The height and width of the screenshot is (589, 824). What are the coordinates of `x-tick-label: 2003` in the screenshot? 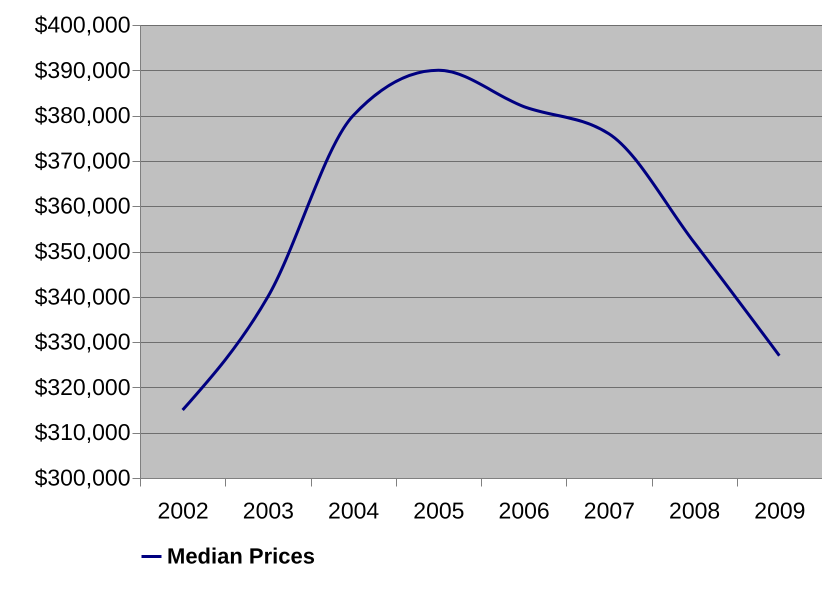 It's located at (268, 511).